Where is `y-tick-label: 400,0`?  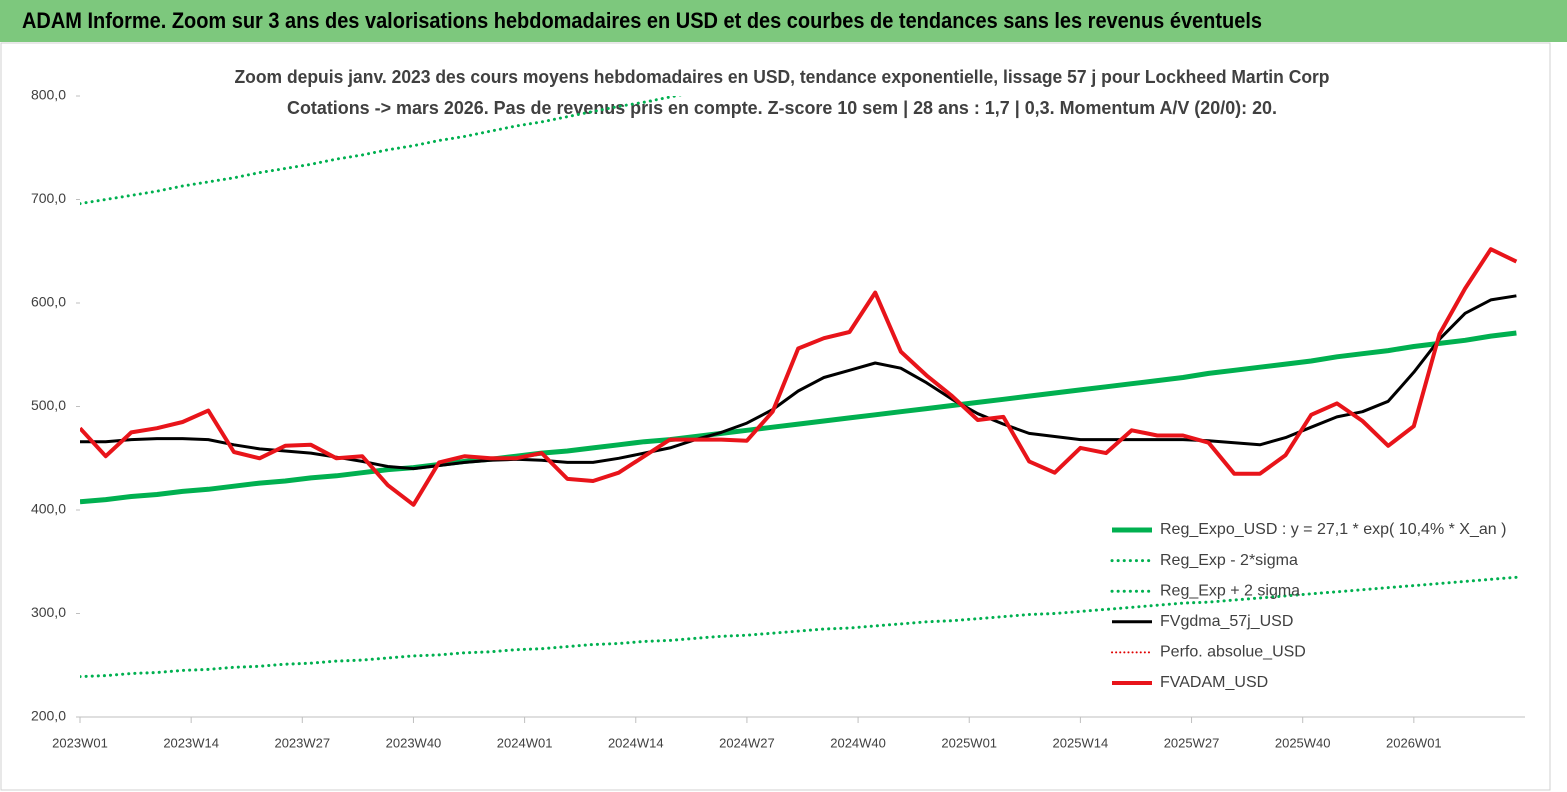 y-tick-label: 400,0 is located at coordinates (48, 509).